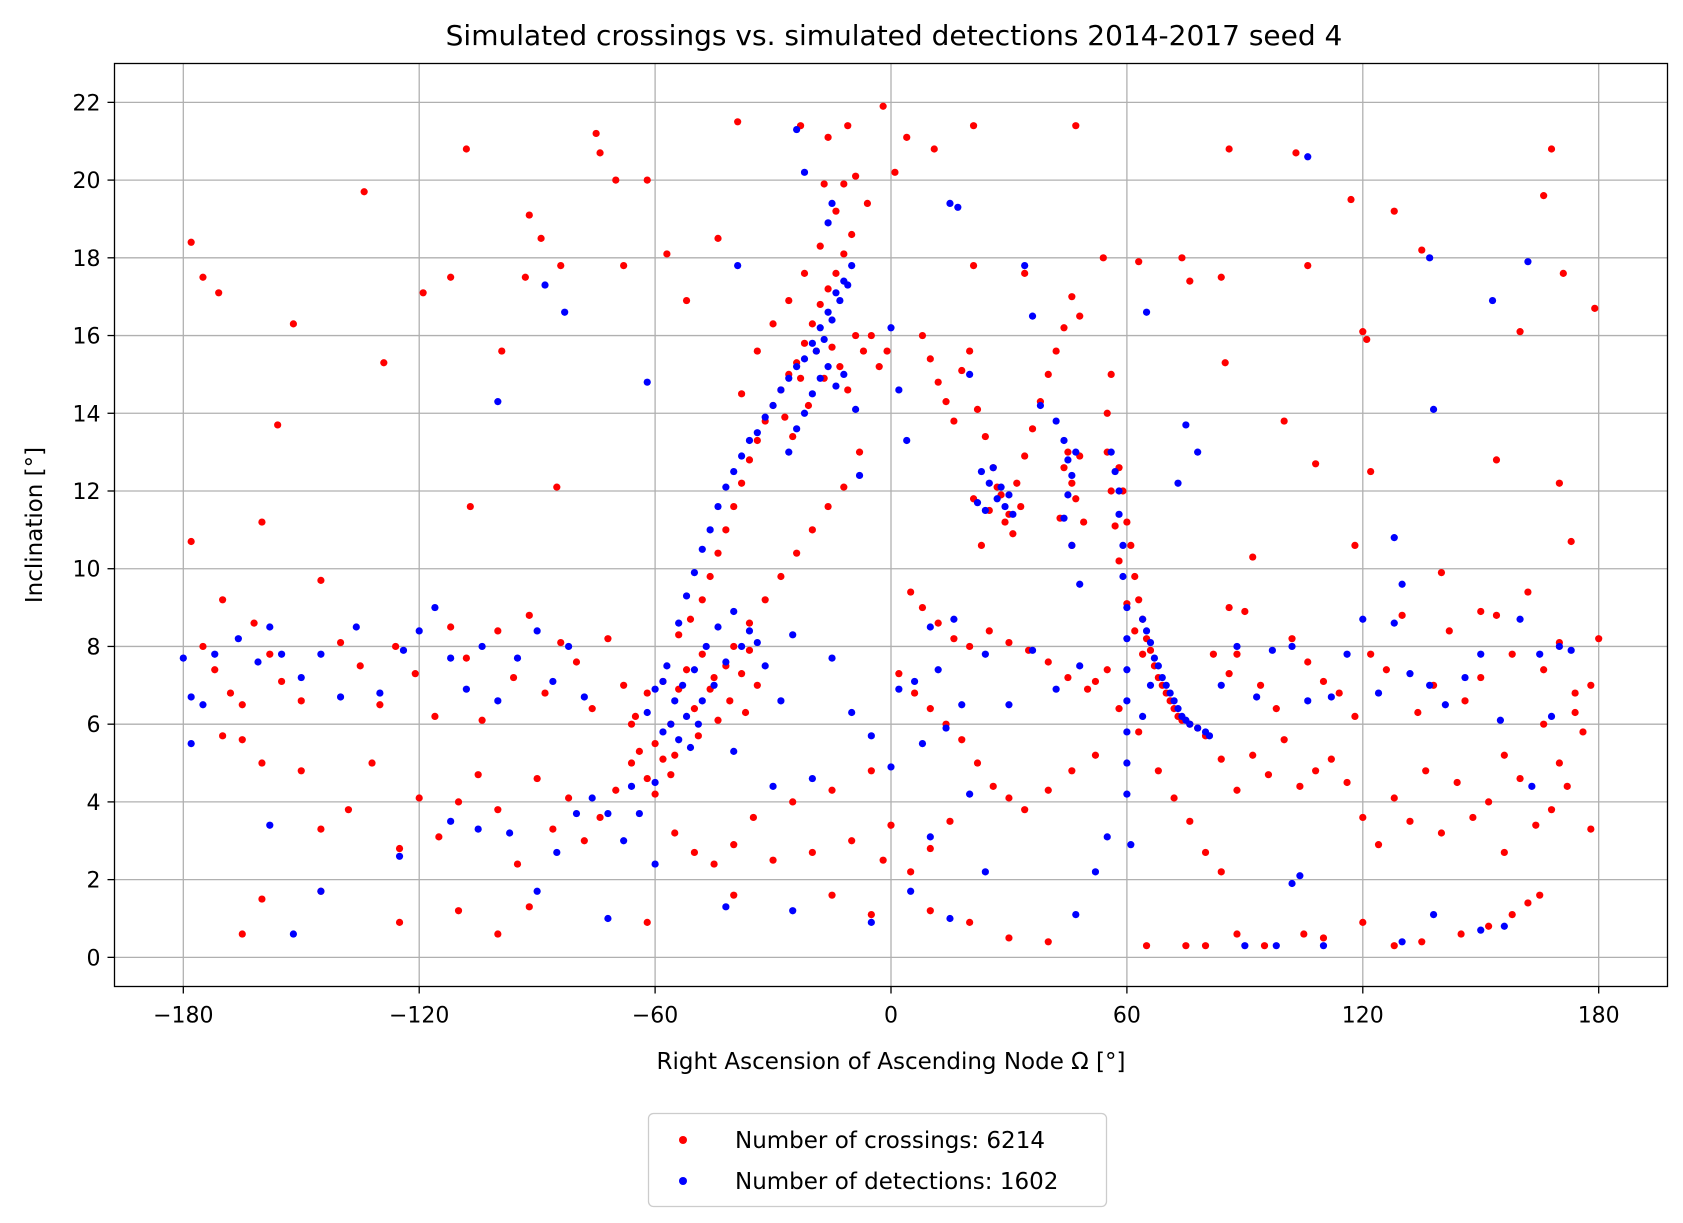  Describe the element at coordinates (35, 525) in the screenshot. I see `y-axis-title: Inclination [°]` at that location.